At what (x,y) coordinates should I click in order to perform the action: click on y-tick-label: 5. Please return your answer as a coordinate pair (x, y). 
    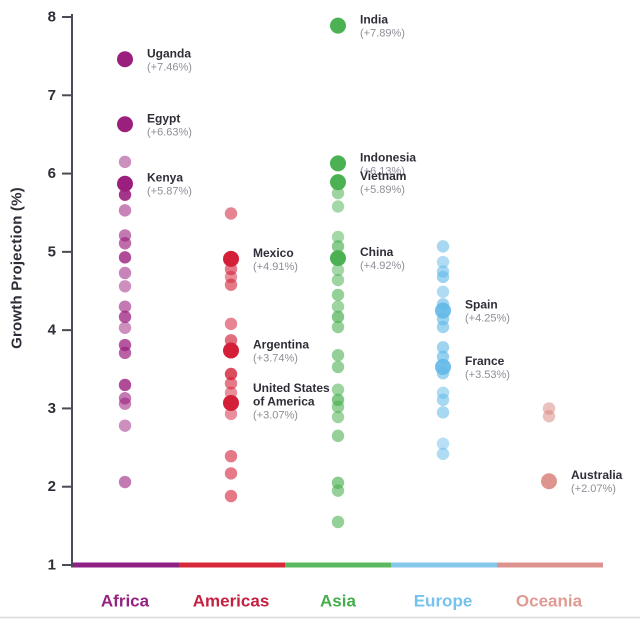
    Looking at the image, I should click on (52, 251).